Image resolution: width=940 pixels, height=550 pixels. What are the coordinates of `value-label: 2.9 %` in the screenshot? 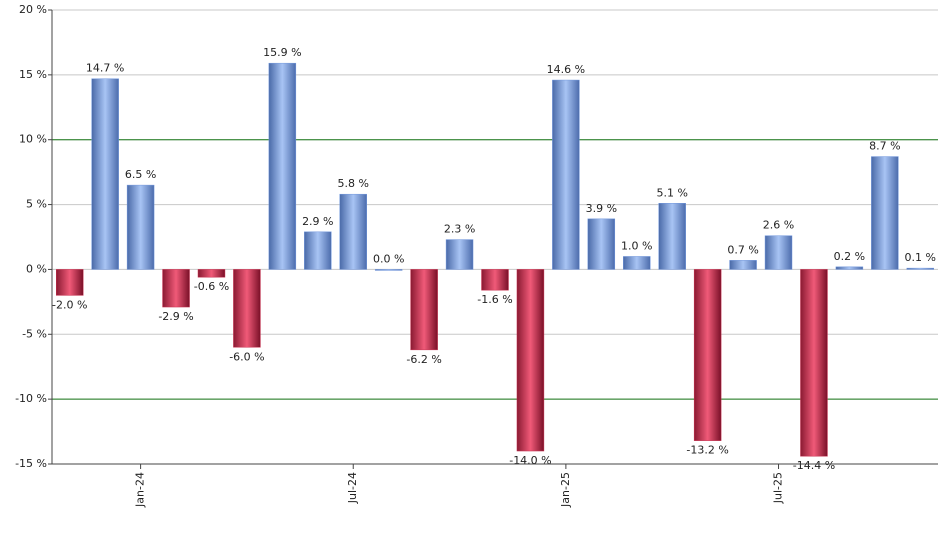 It's located at (317, 221).